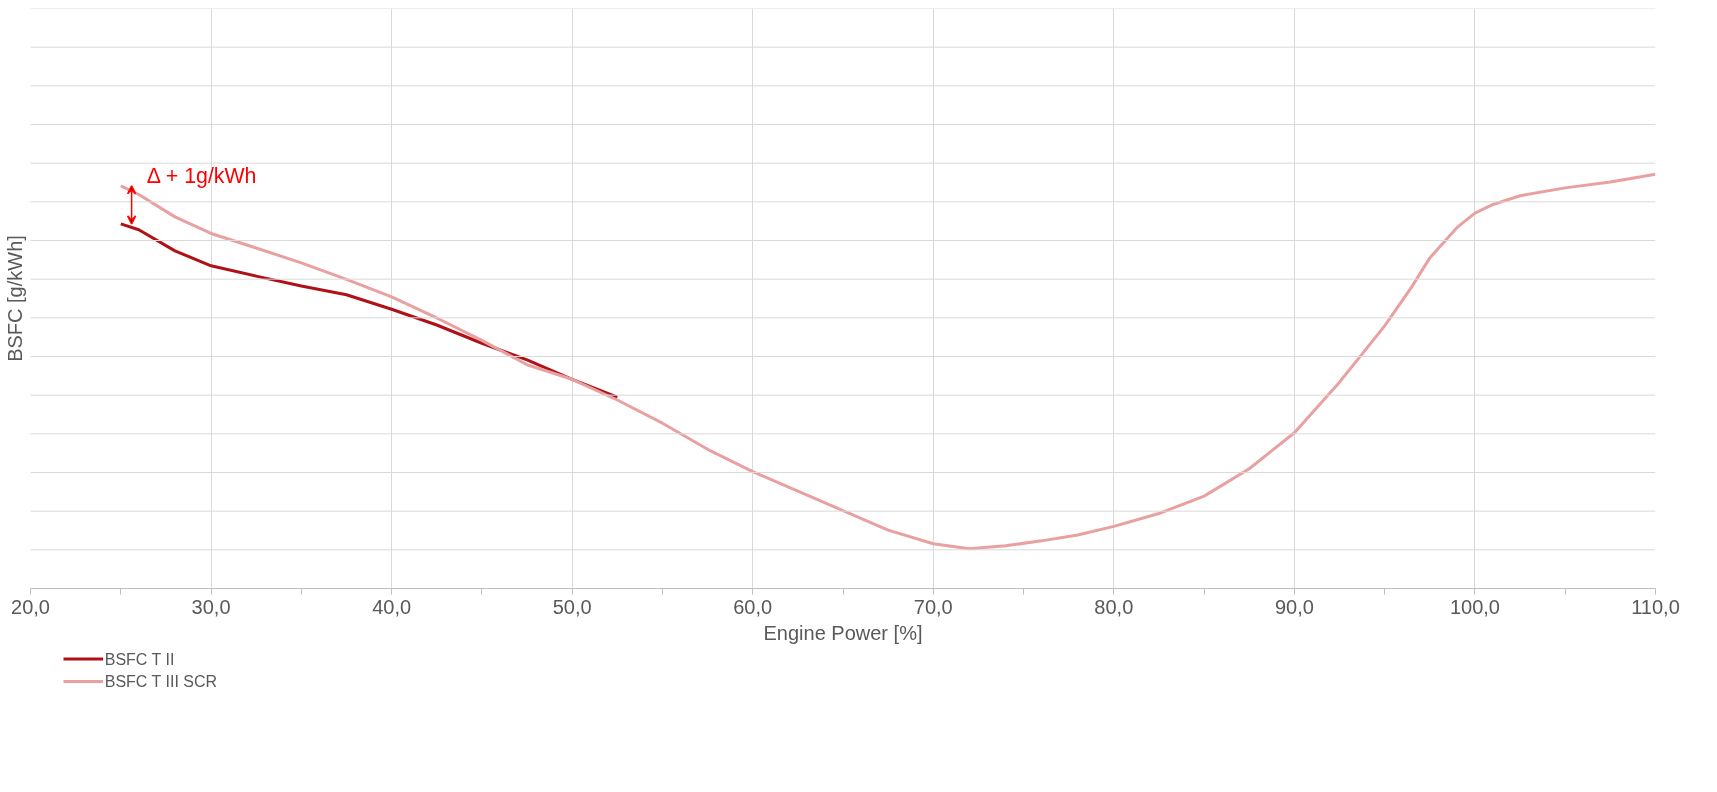 The image size is (1717, 792). What do you see at coordinates (392, 606) in the screenshot?
I see `x-tick-label: 40,0` at bounding box center [392, 606].